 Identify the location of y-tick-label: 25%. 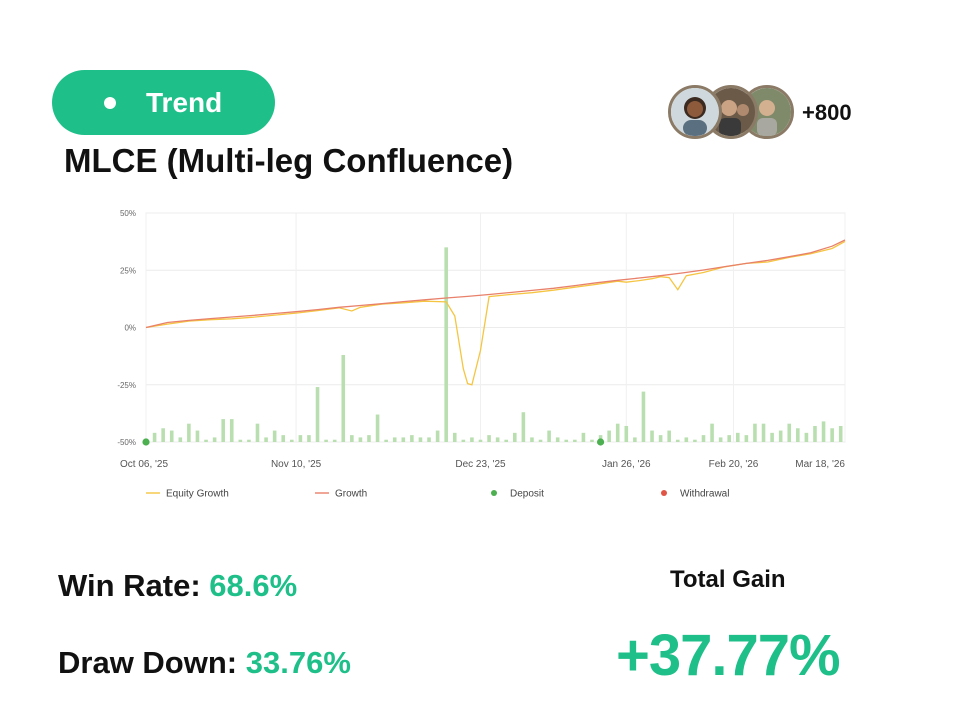
(128, 270).